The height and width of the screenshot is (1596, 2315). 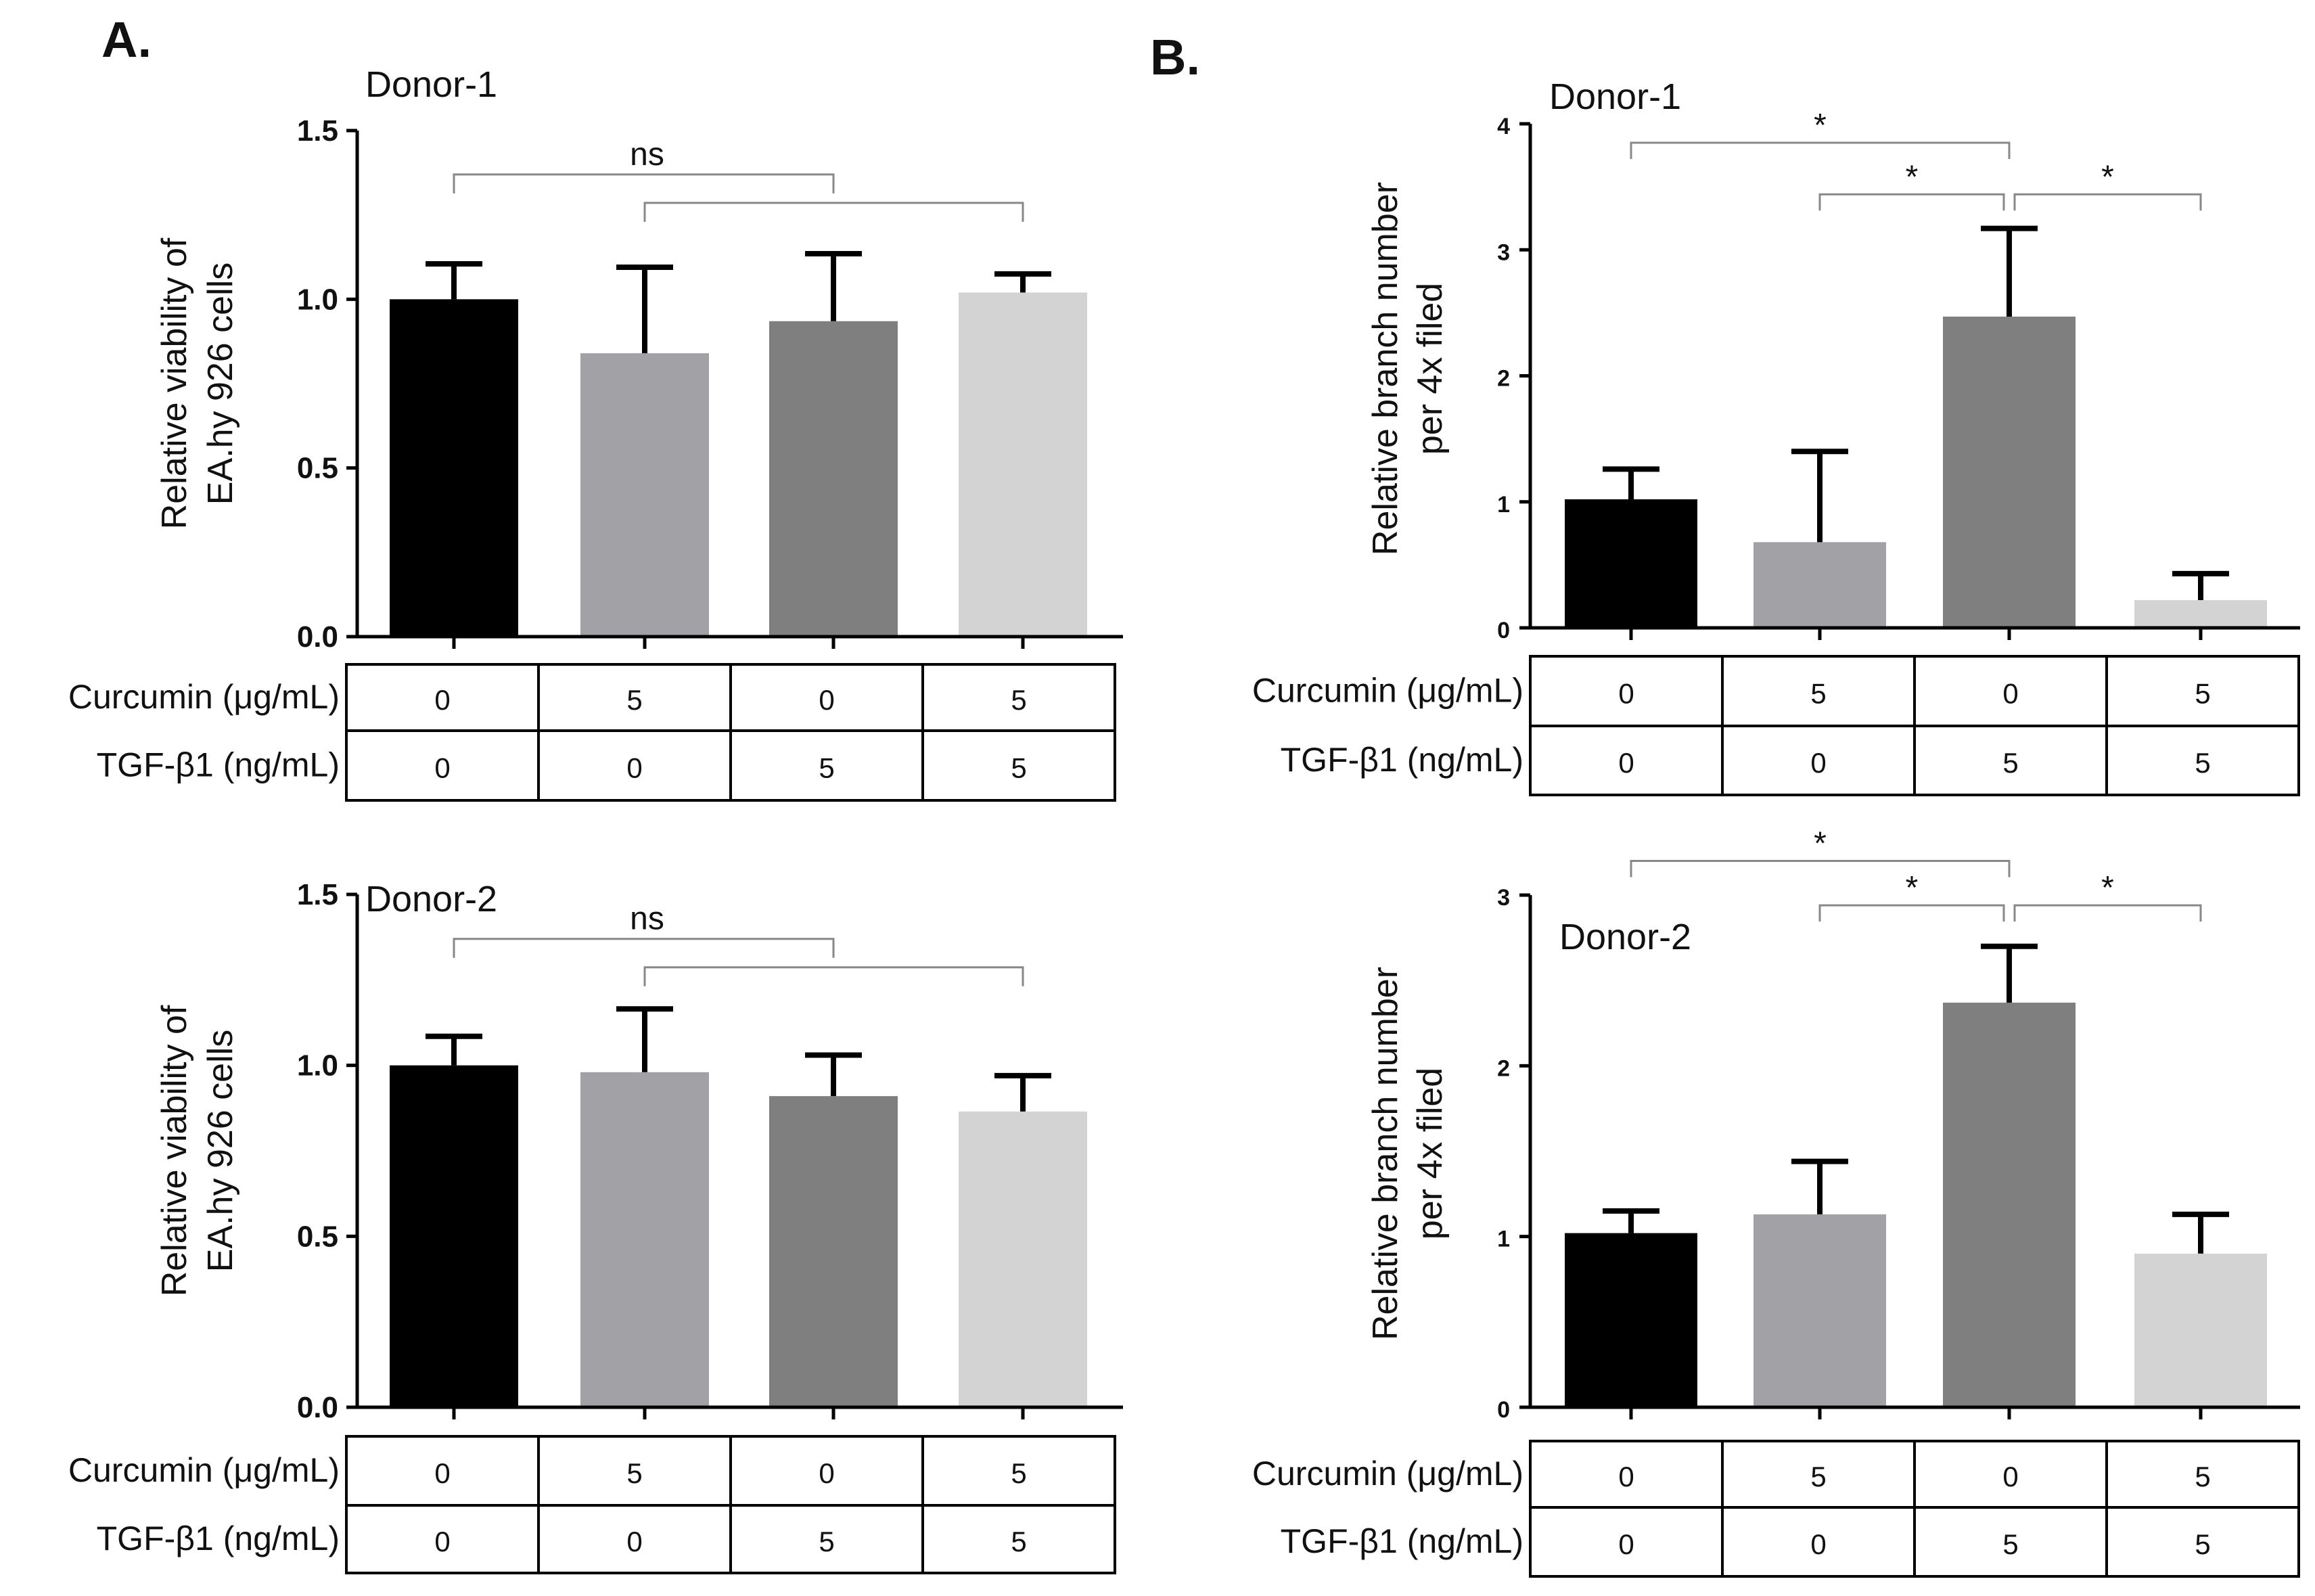 What do you see at coordinates (317, 637) in the screenshot?
I see `y-tick-label: 0.0` at bounding box center [317, 637].